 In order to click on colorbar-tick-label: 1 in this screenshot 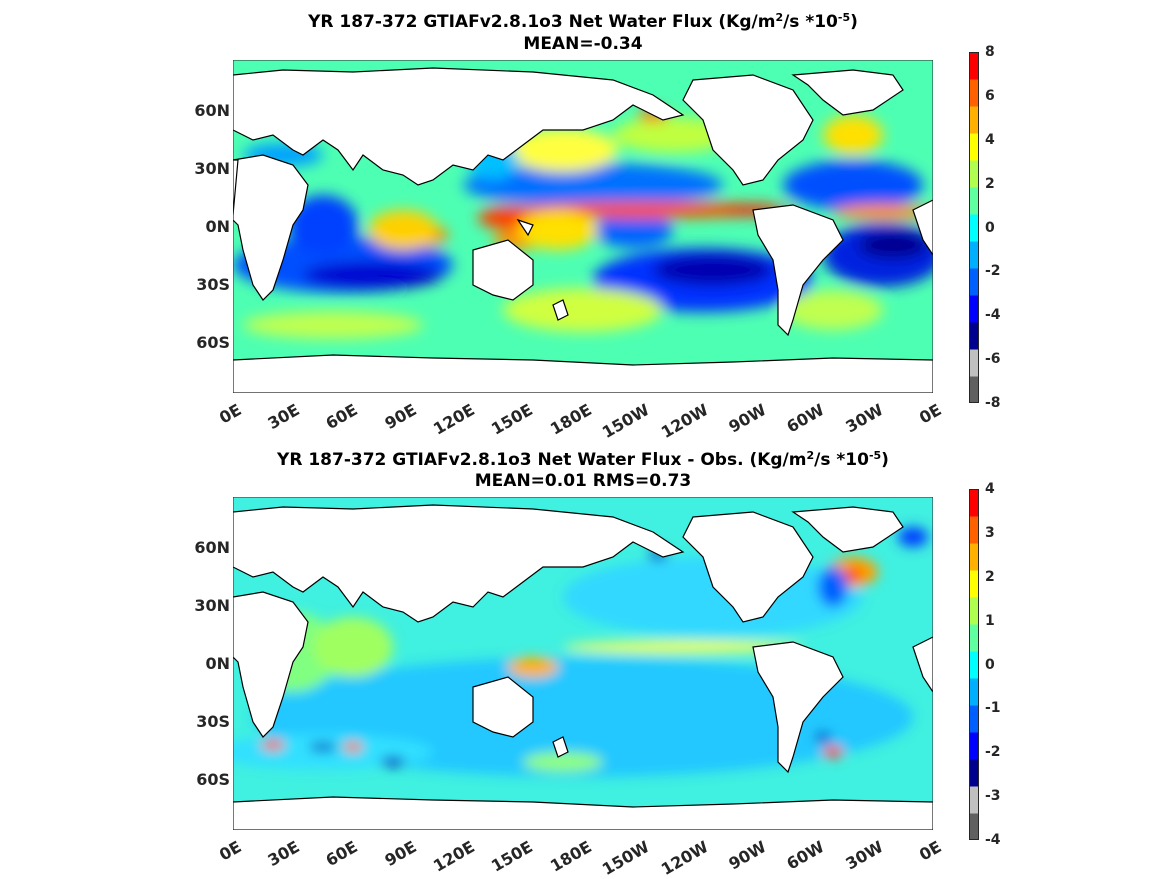, I will do `click(990, 620)`.